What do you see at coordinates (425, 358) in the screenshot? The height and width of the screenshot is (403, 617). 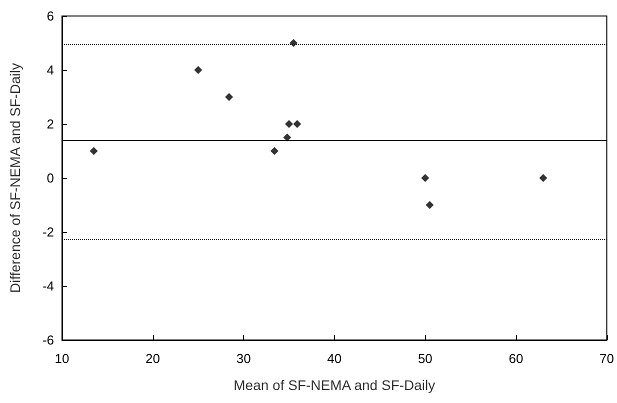 I see `x-tick-label: 50` at bounding box center [425, 358].